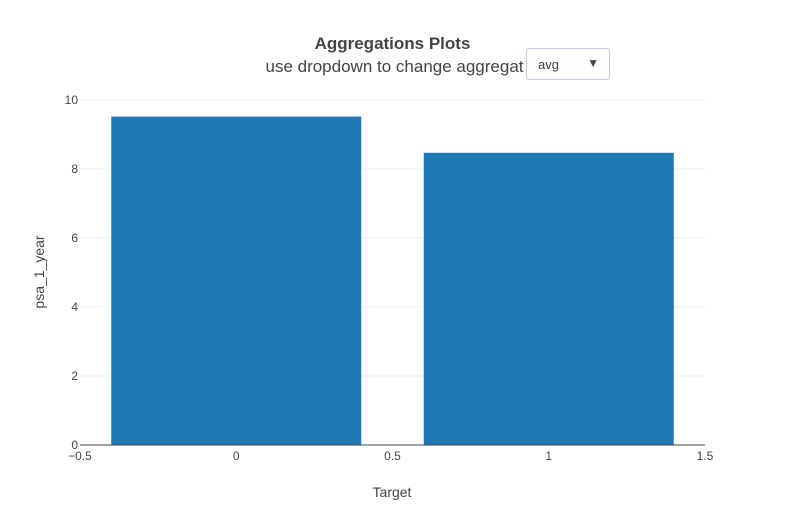 This screenshot has height=525, width=785. Describe the element at coordinates (236, 456) in the screenshot. I see `x-tick-label: 0` at that location.